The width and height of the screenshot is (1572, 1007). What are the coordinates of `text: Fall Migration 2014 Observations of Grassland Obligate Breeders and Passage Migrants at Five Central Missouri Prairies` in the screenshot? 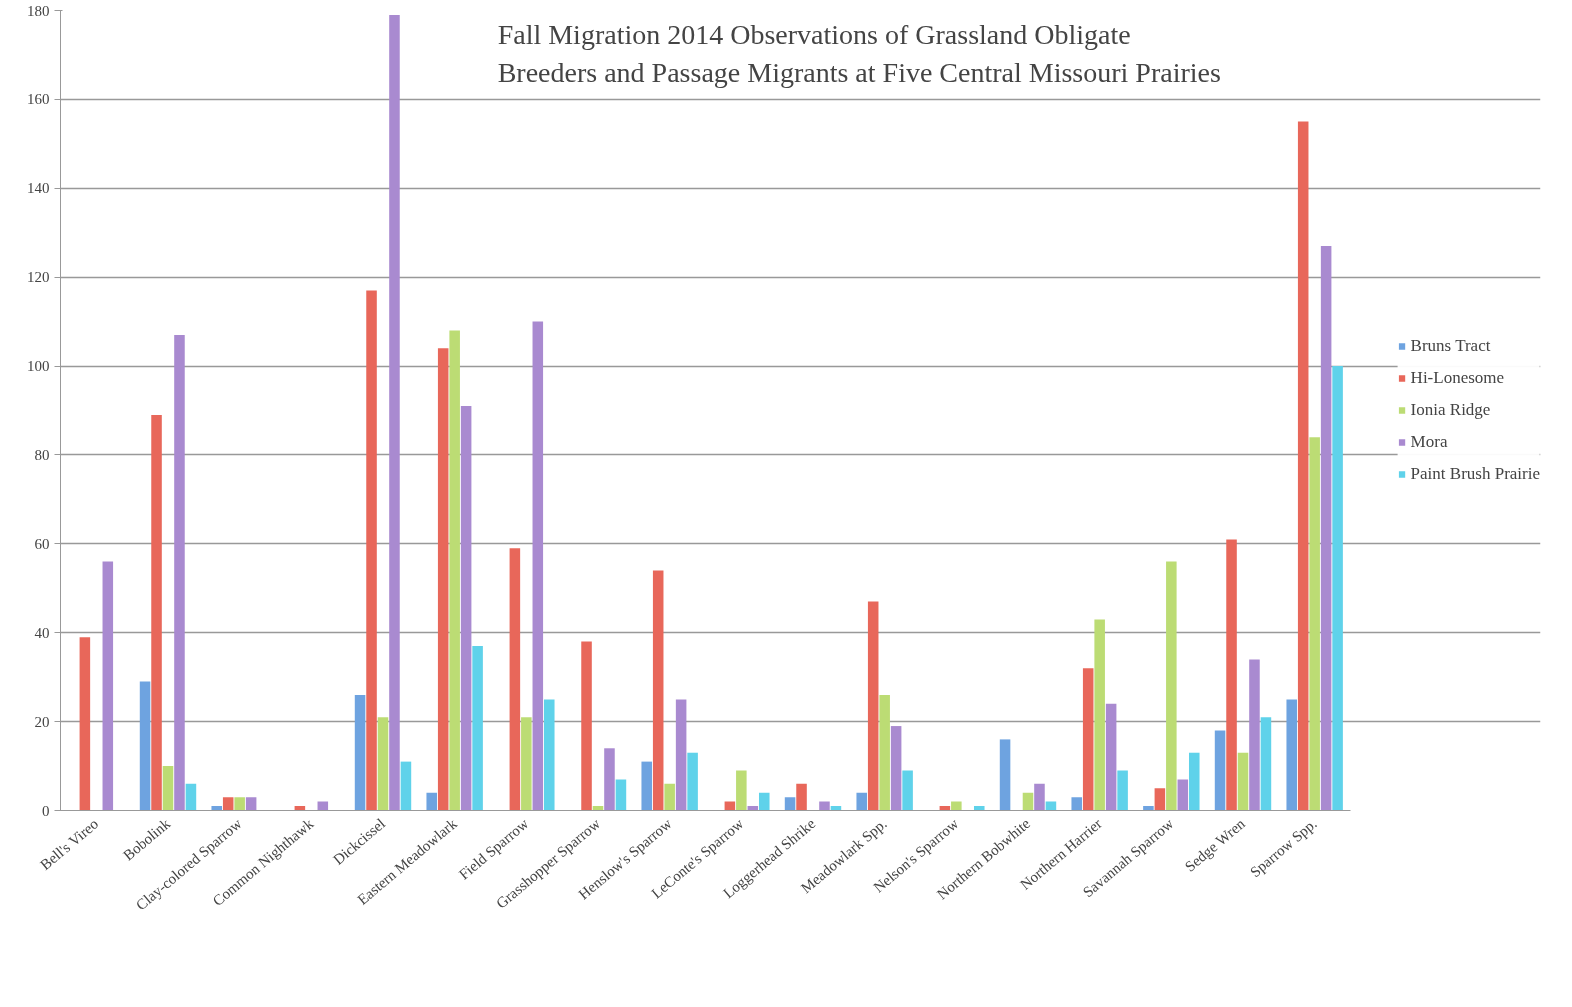 It's located at (859, 53).